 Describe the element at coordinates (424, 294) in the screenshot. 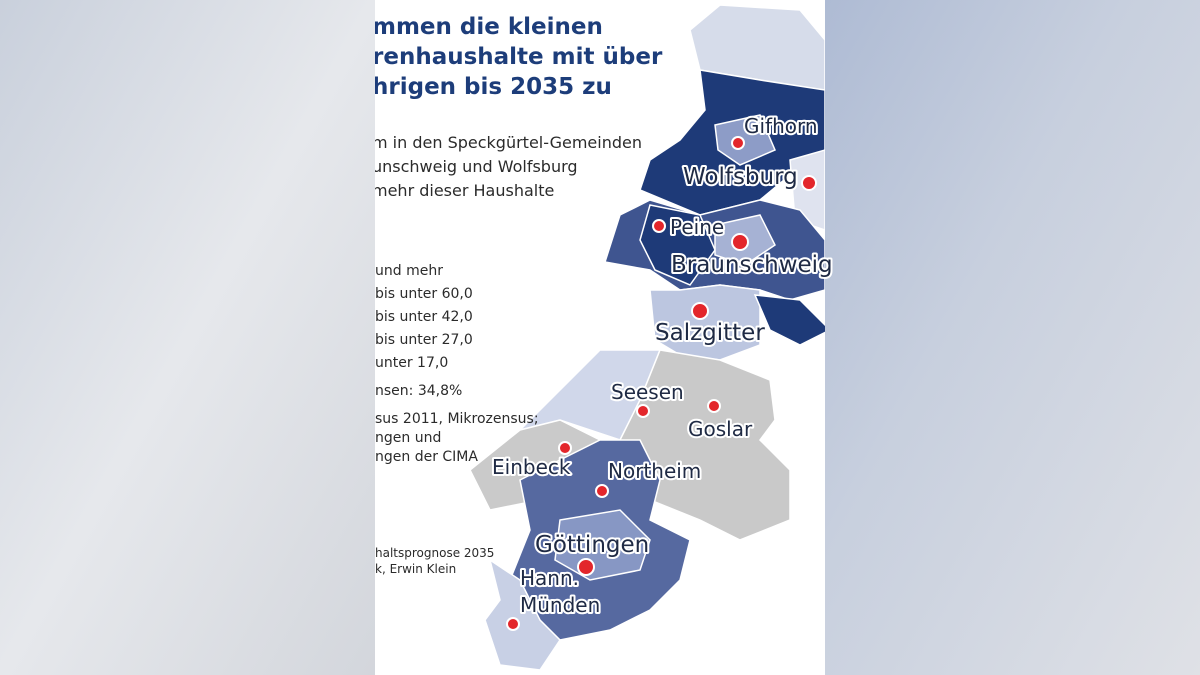

I see `legend-item: bis unter 60,0` at that location.